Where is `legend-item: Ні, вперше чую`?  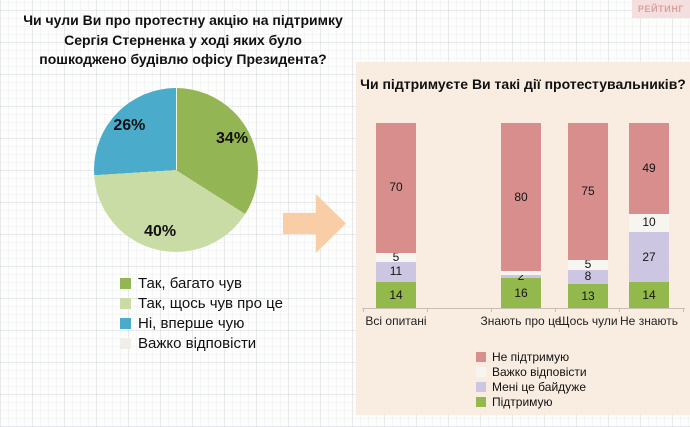
legend-item: Ні, вперше чую is located at coordinates (201, 323).